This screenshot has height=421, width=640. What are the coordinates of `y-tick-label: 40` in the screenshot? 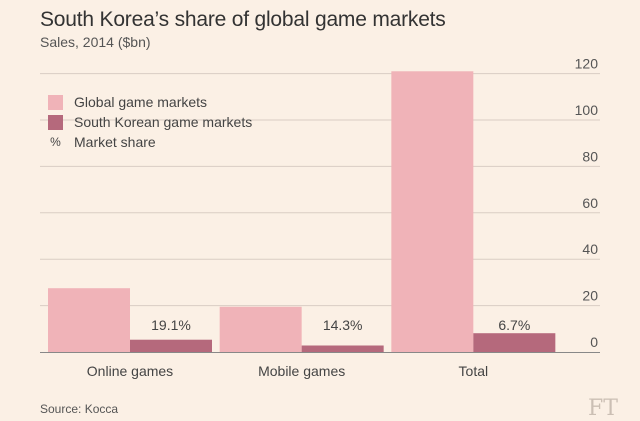 It's located at (590, 249).